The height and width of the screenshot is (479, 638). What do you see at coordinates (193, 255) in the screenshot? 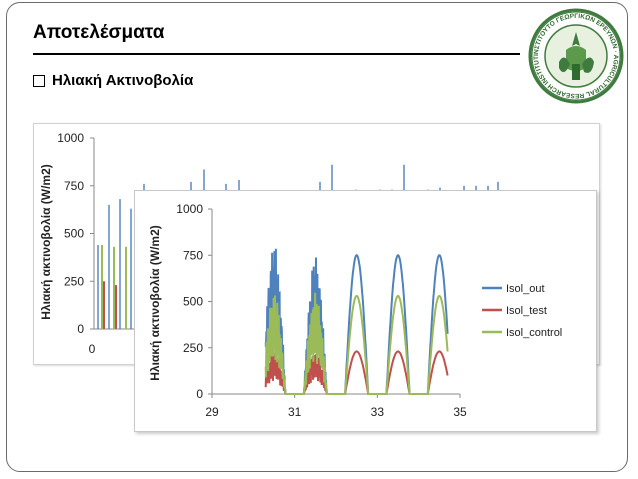
I see `front-ytick-label: 750` at bounding box center [193, 255].